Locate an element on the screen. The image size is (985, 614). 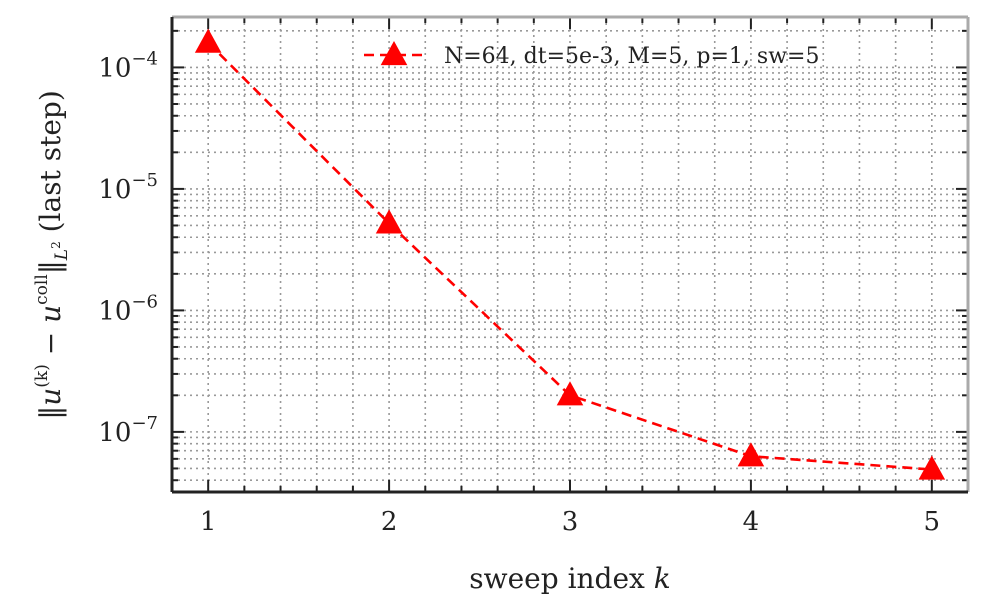
svg-text: ‖u(k) − ucoll‖L2 (last step) is located at coordinates (52, 255).